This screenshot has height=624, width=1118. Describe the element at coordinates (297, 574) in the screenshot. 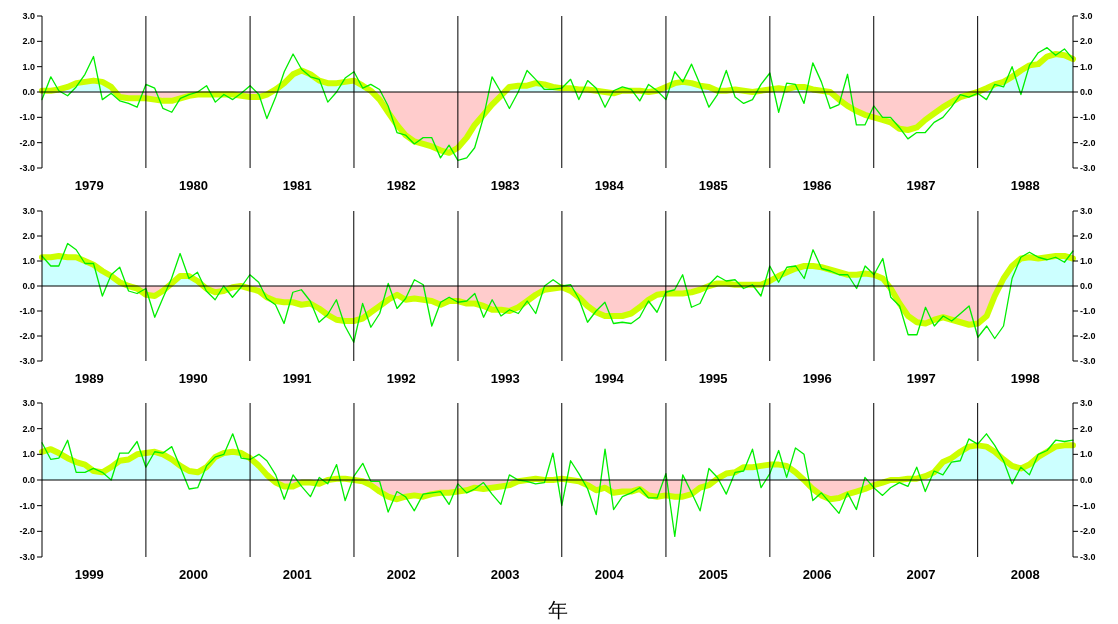

I see `x-tick-label: 2001` at that location.